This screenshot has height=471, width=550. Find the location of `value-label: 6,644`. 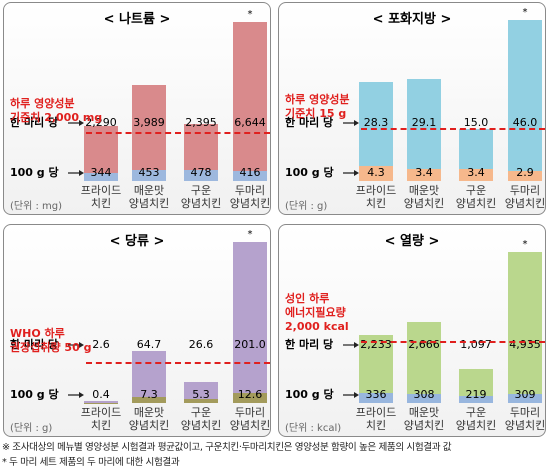

value-label: 6,644 is located at coordinates (250, 122).